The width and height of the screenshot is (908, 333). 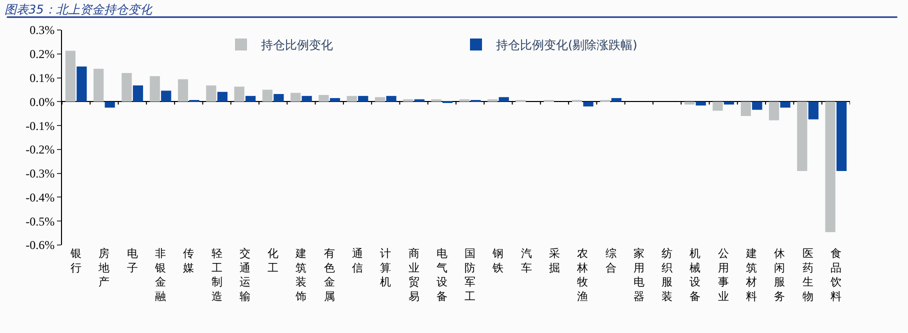 What do you see at coordinates (442, 275) in the screenshot?
I see `x-tick-label: 电气设备` at bounding box center [442, 275].